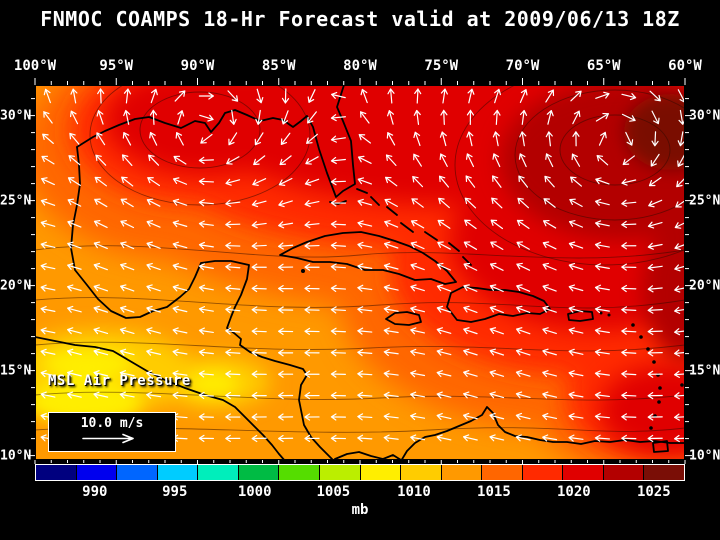  I want to click on wind-scale-legend: 10.0 m/s, so click(112, 432).